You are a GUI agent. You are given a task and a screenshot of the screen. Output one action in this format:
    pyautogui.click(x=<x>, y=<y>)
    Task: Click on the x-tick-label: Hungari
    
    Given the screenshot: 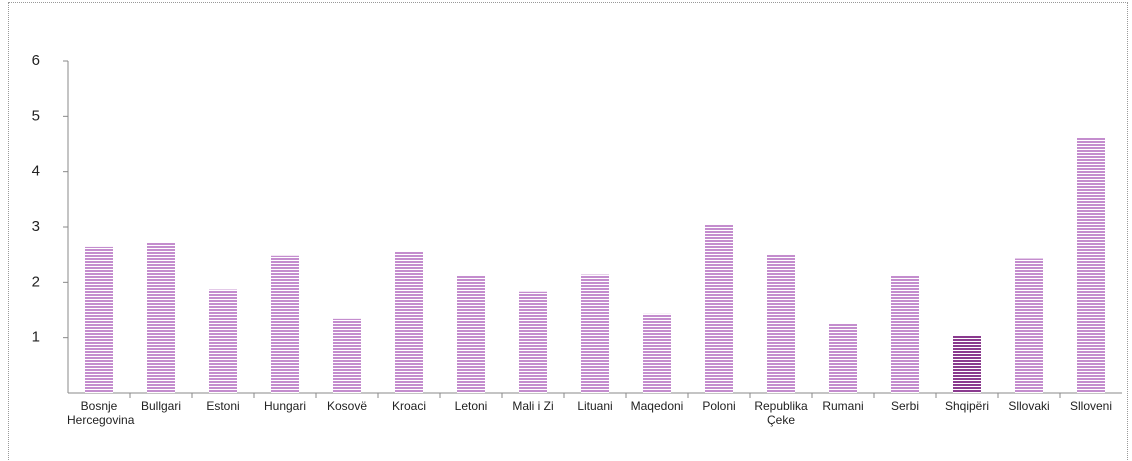 What is the action you would take?
    pyautogui.click(x=285, y=406)
    